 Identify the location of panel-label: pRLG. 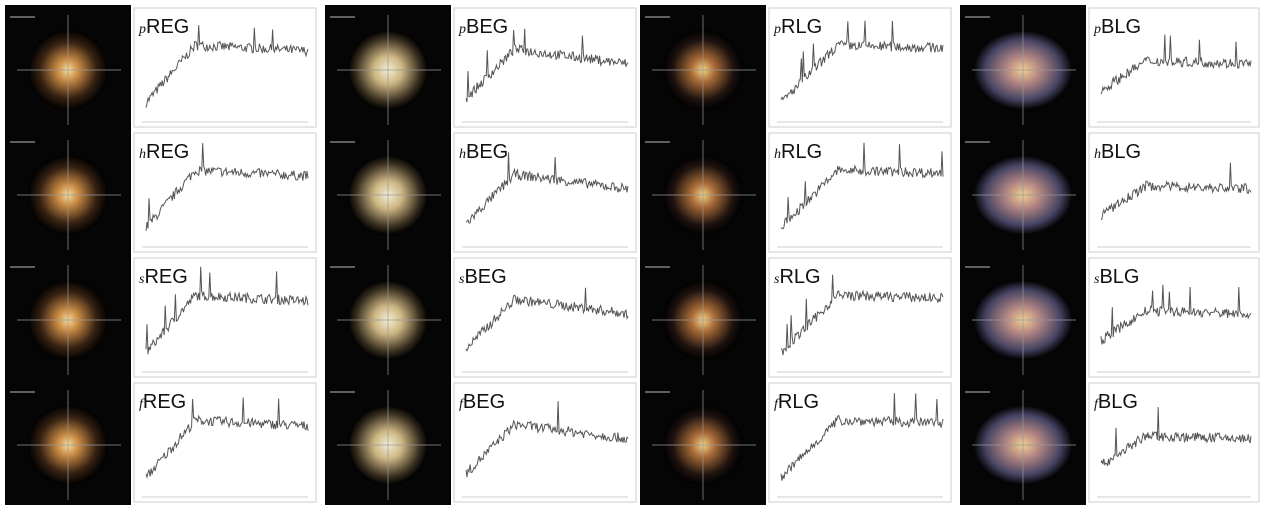
(797, 27).